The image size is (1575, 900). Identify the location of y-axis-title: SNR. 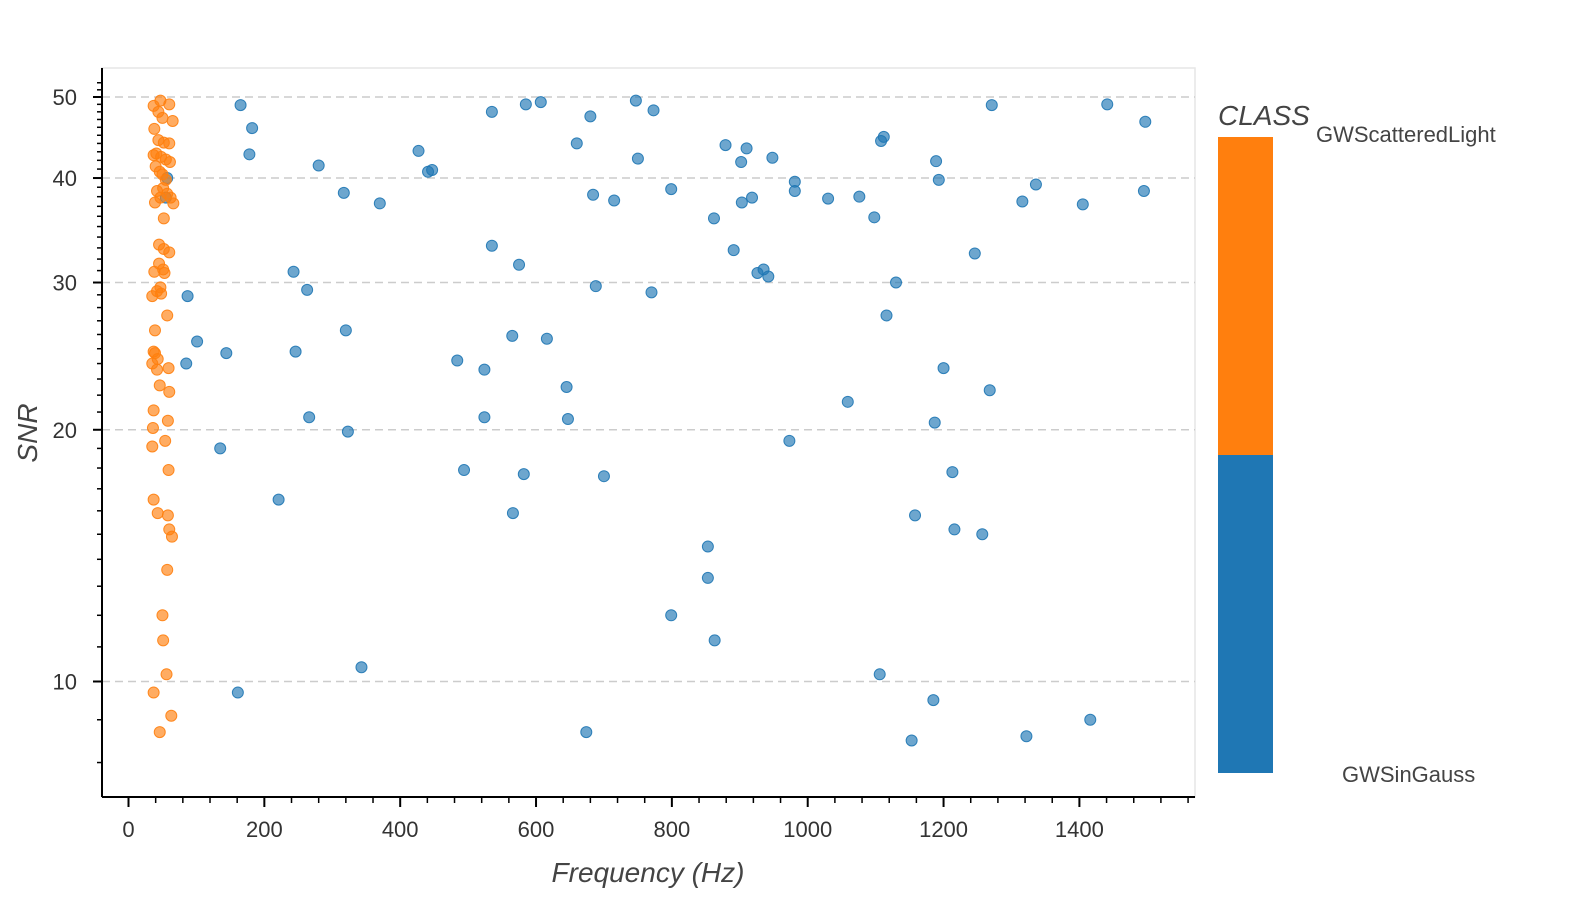
(27, 432).